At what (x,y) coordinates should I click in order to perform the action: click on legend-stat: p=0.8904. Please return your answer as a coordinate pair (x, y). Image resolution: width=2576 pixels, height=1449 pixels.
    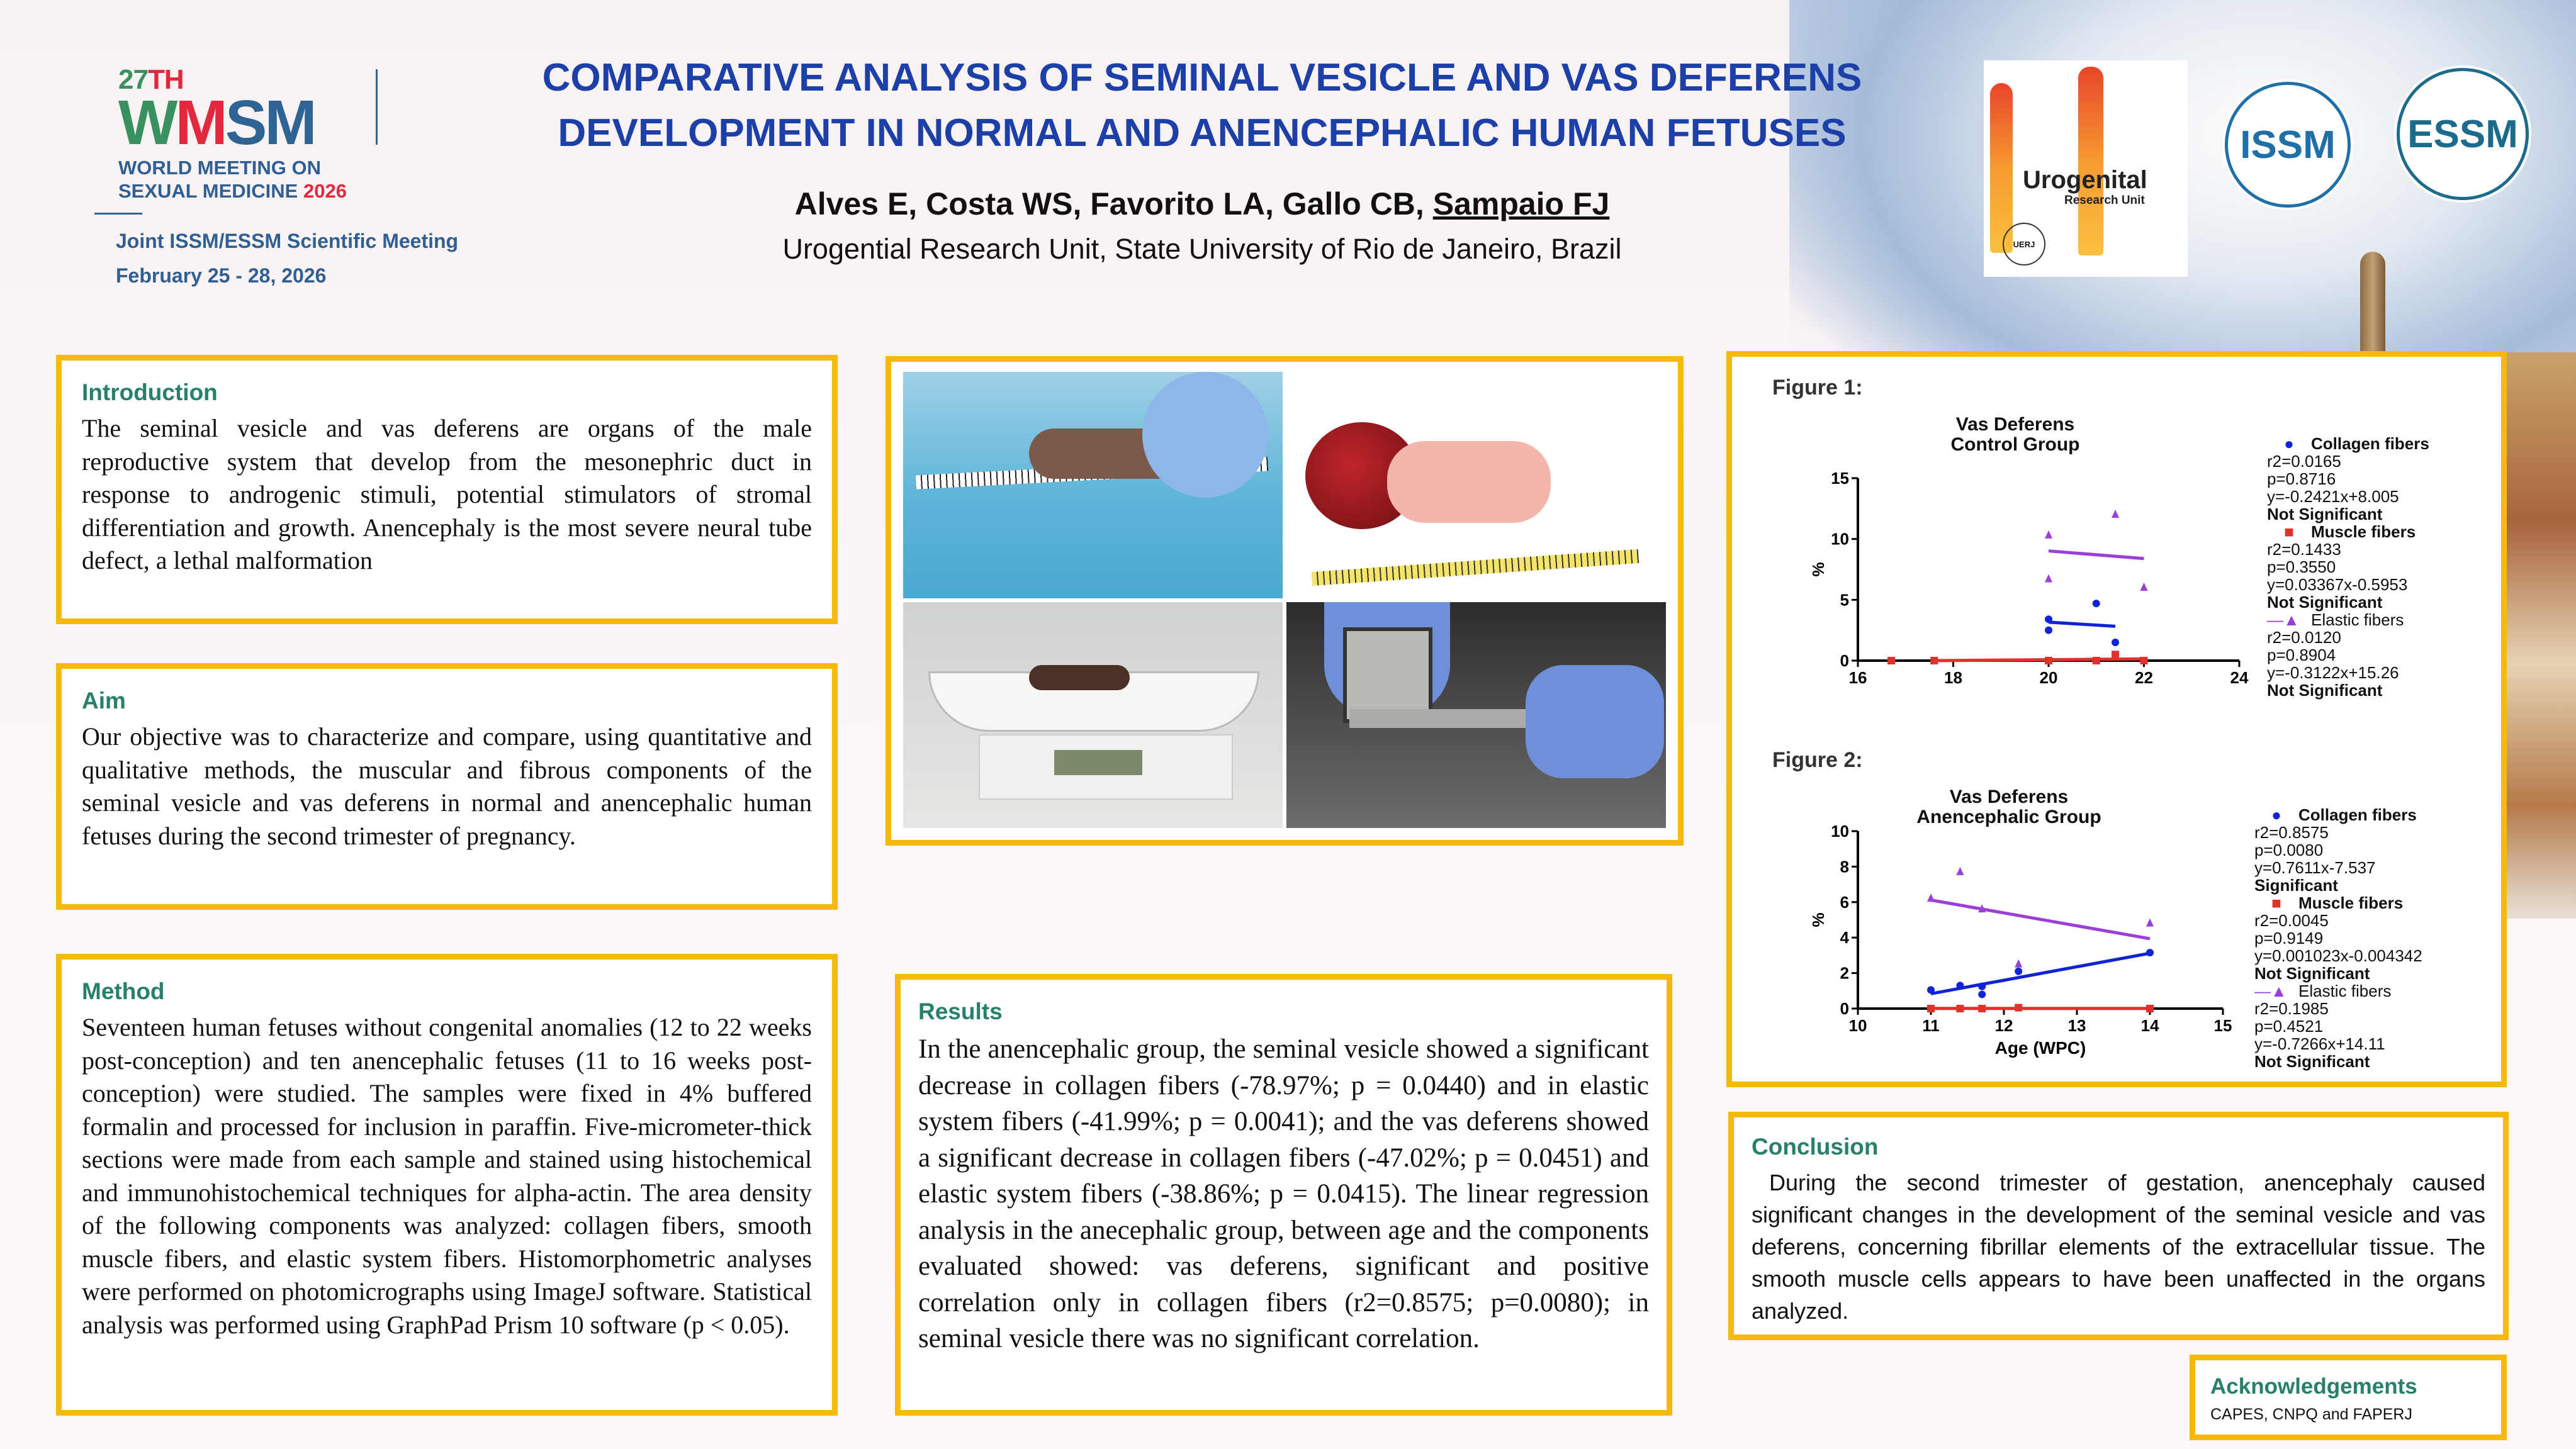
    Looking at the image, I should click on (2301, 655).